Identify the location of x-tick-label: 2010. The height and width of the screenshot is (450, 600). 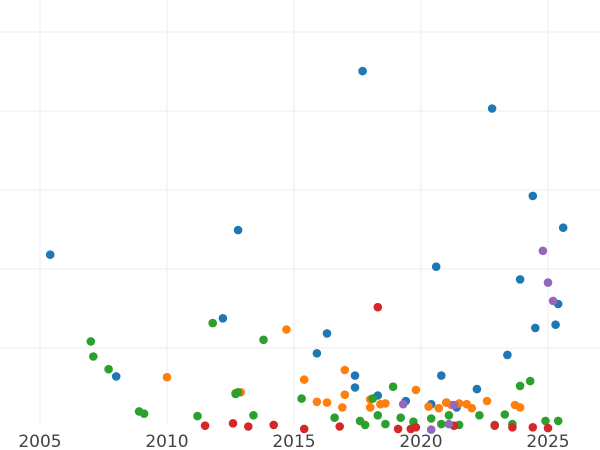
(166, 441).